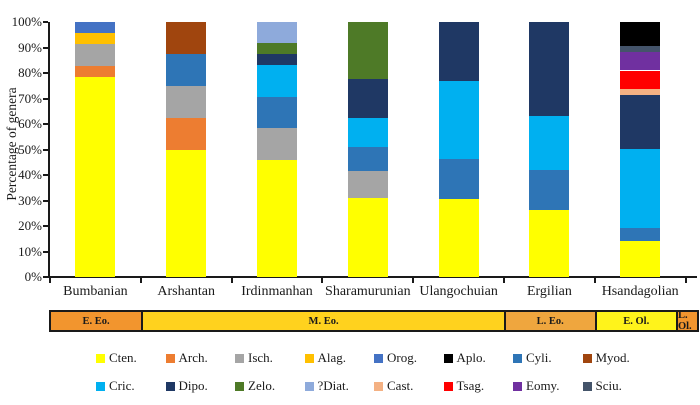 Image resolution: width=700 pixels, height=405 pixels. I want to click on y-tick-label: 70%, so click(30, 98).